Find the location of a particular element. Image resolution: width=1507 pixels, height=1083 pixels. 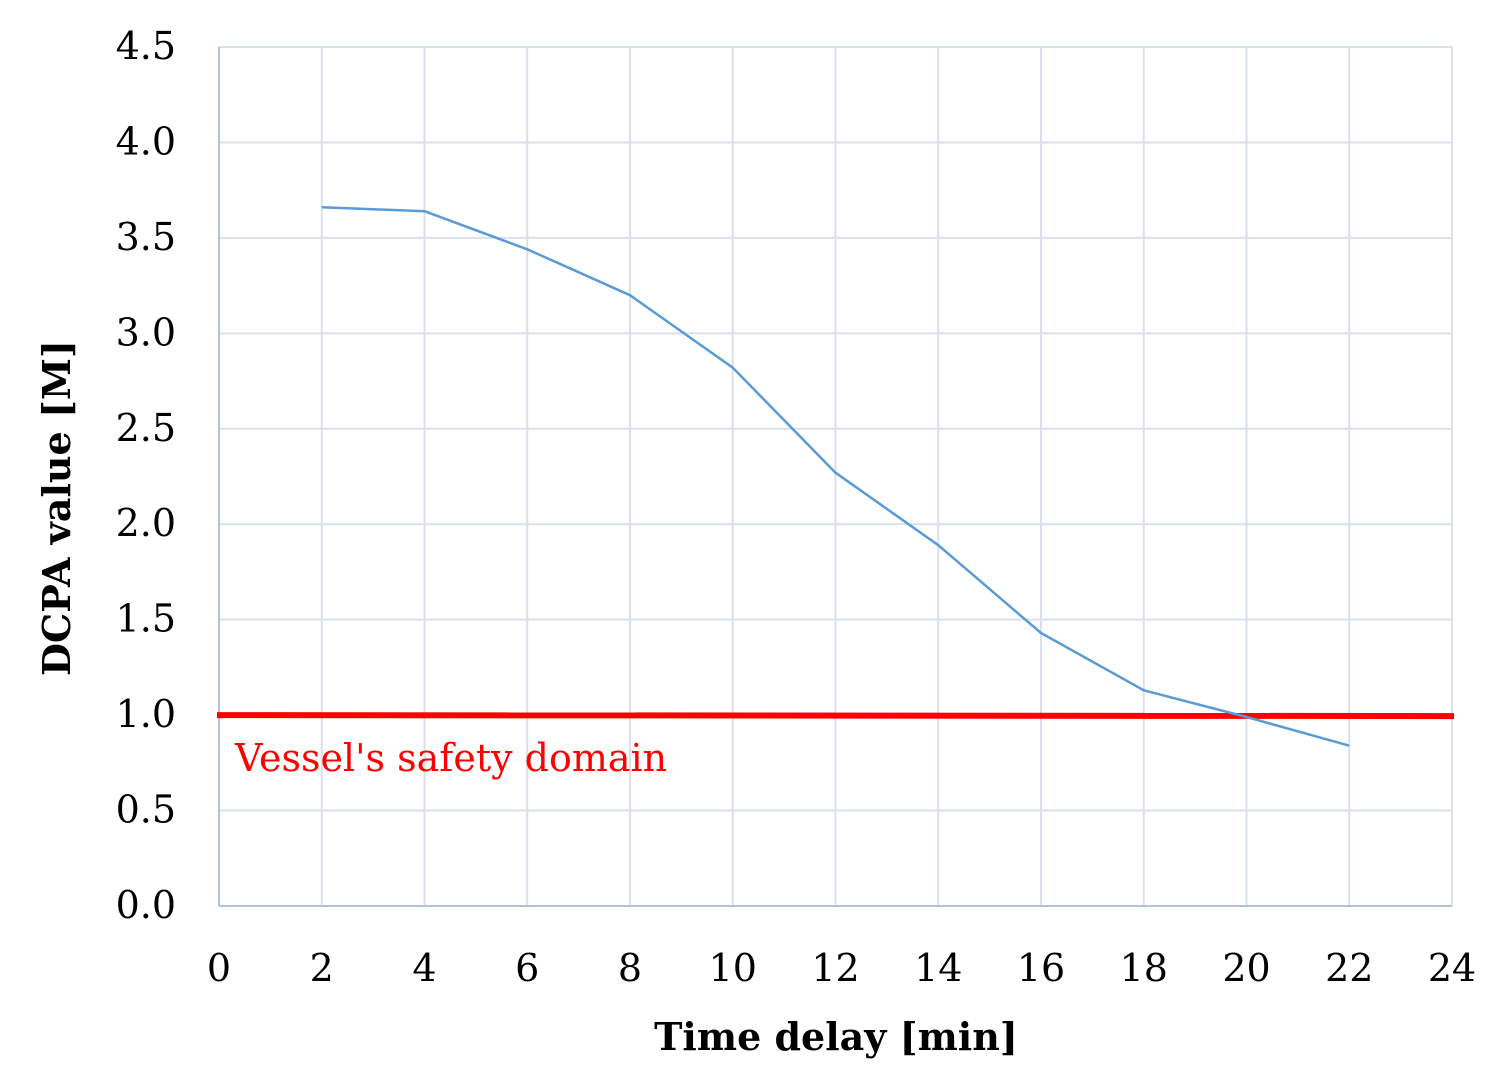

y-tick-labels: 0.0 0.5 1.0 1.5 2.0 2.5 3.0 3.5 4.0 4.5 is located at coordinates (146, 475).